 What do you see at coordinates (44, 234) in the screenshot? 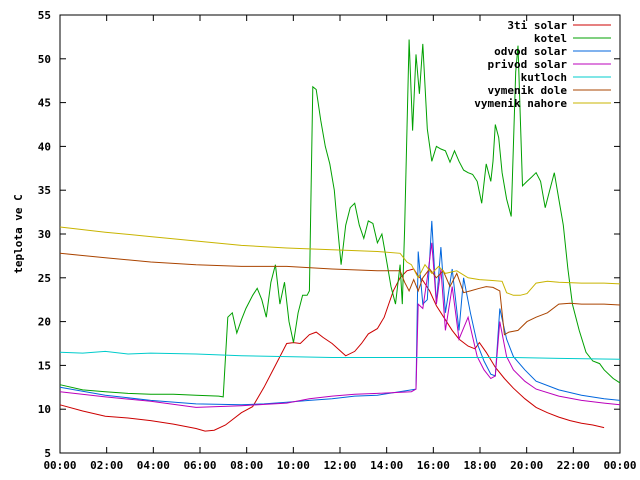
I see `y-tick-label: 30` at bounding box center [44, 234].